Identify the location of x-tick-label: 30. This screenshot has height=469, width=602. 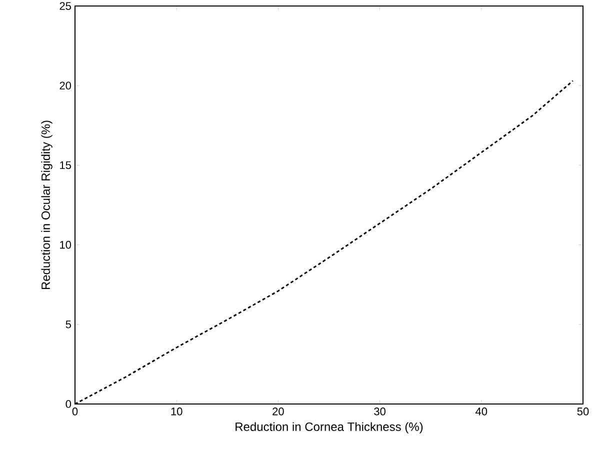
(380, 412).